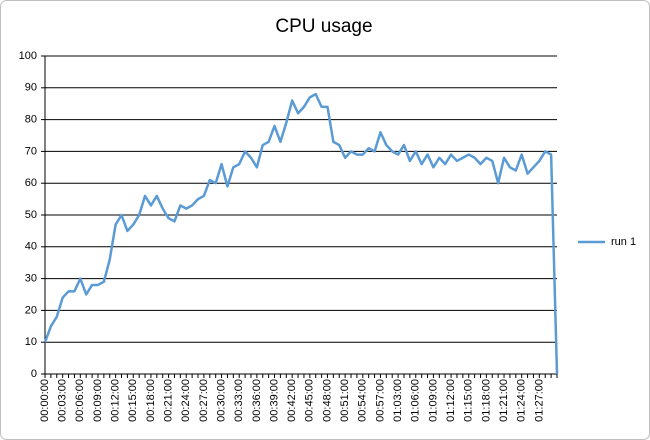 This screenshot has width=650, height=440. I want to click on x-tick-label: 00:36:00, so click(257, 400).